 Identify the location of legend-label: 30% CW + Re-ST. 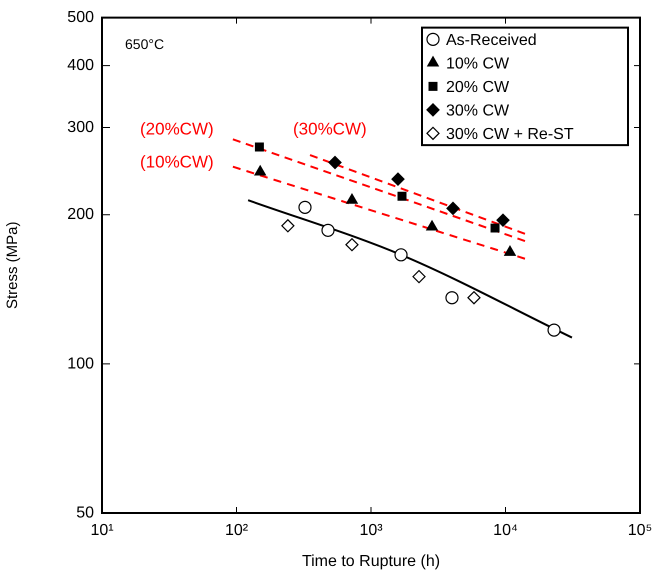
(510, 134).